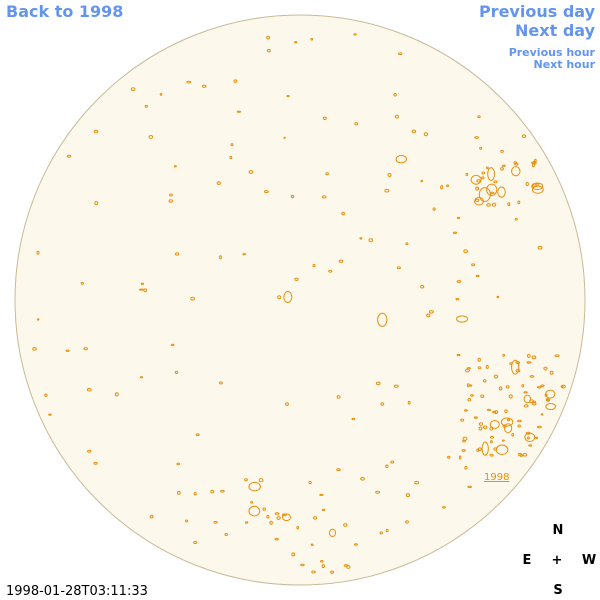  Describe the element at coordinates (64, 11) in the screenshot. I see `back-link: Back to 1998` at that location.